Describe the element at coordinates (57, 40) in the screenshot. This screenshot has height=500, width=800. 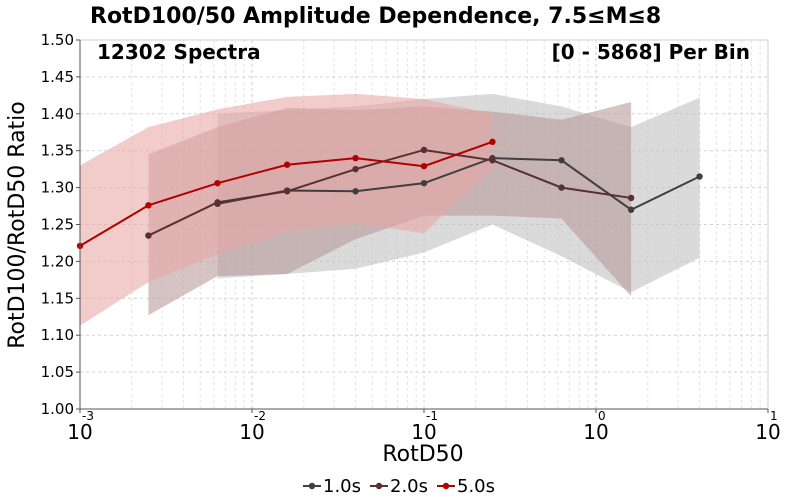
I see `y-tick-label: 1.50` at that location.